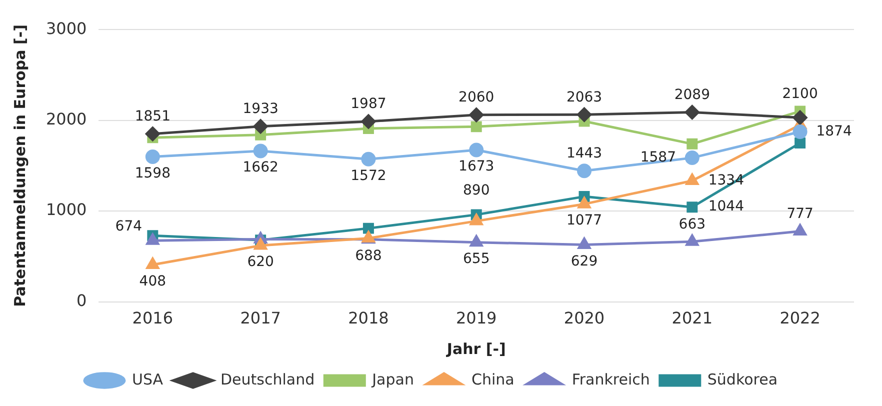 The image size is (882, 406). What do you see at coordinates (81, 300) in the screenshot?
I see `y-tick-label: 0` at bounding box center [81, 300].